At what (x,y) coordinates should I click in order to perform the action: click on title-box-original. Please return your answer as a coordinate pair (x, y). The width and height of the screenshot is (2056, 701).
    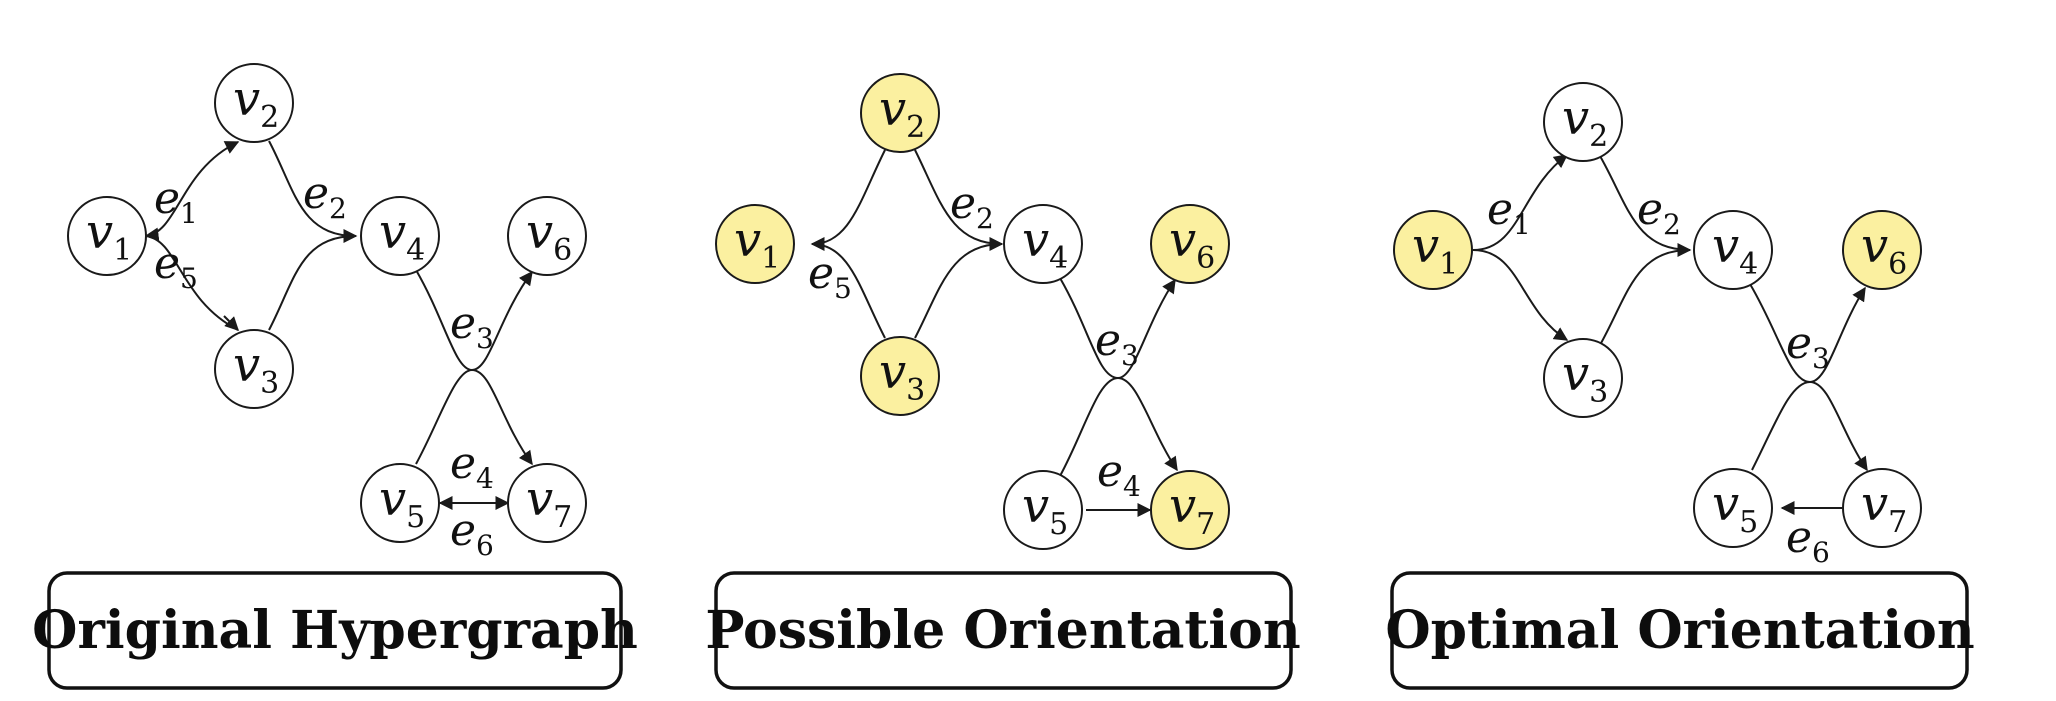
    Looking at the image, I should click on (335, 630).